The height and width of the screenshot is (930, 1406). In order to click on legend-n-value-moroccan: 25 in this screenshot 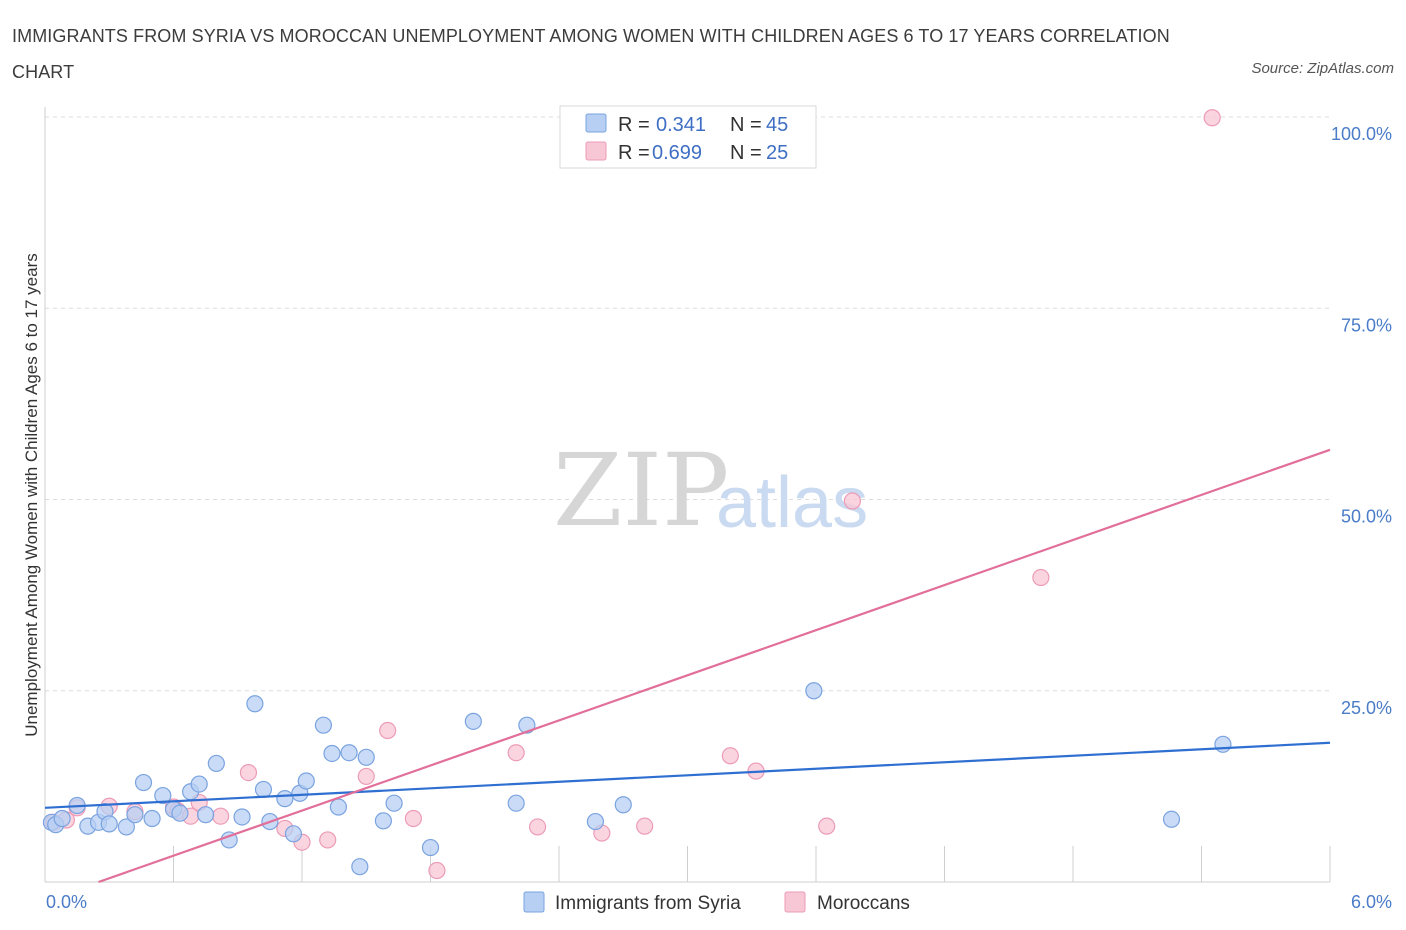, I will do `click(777, 153)`.